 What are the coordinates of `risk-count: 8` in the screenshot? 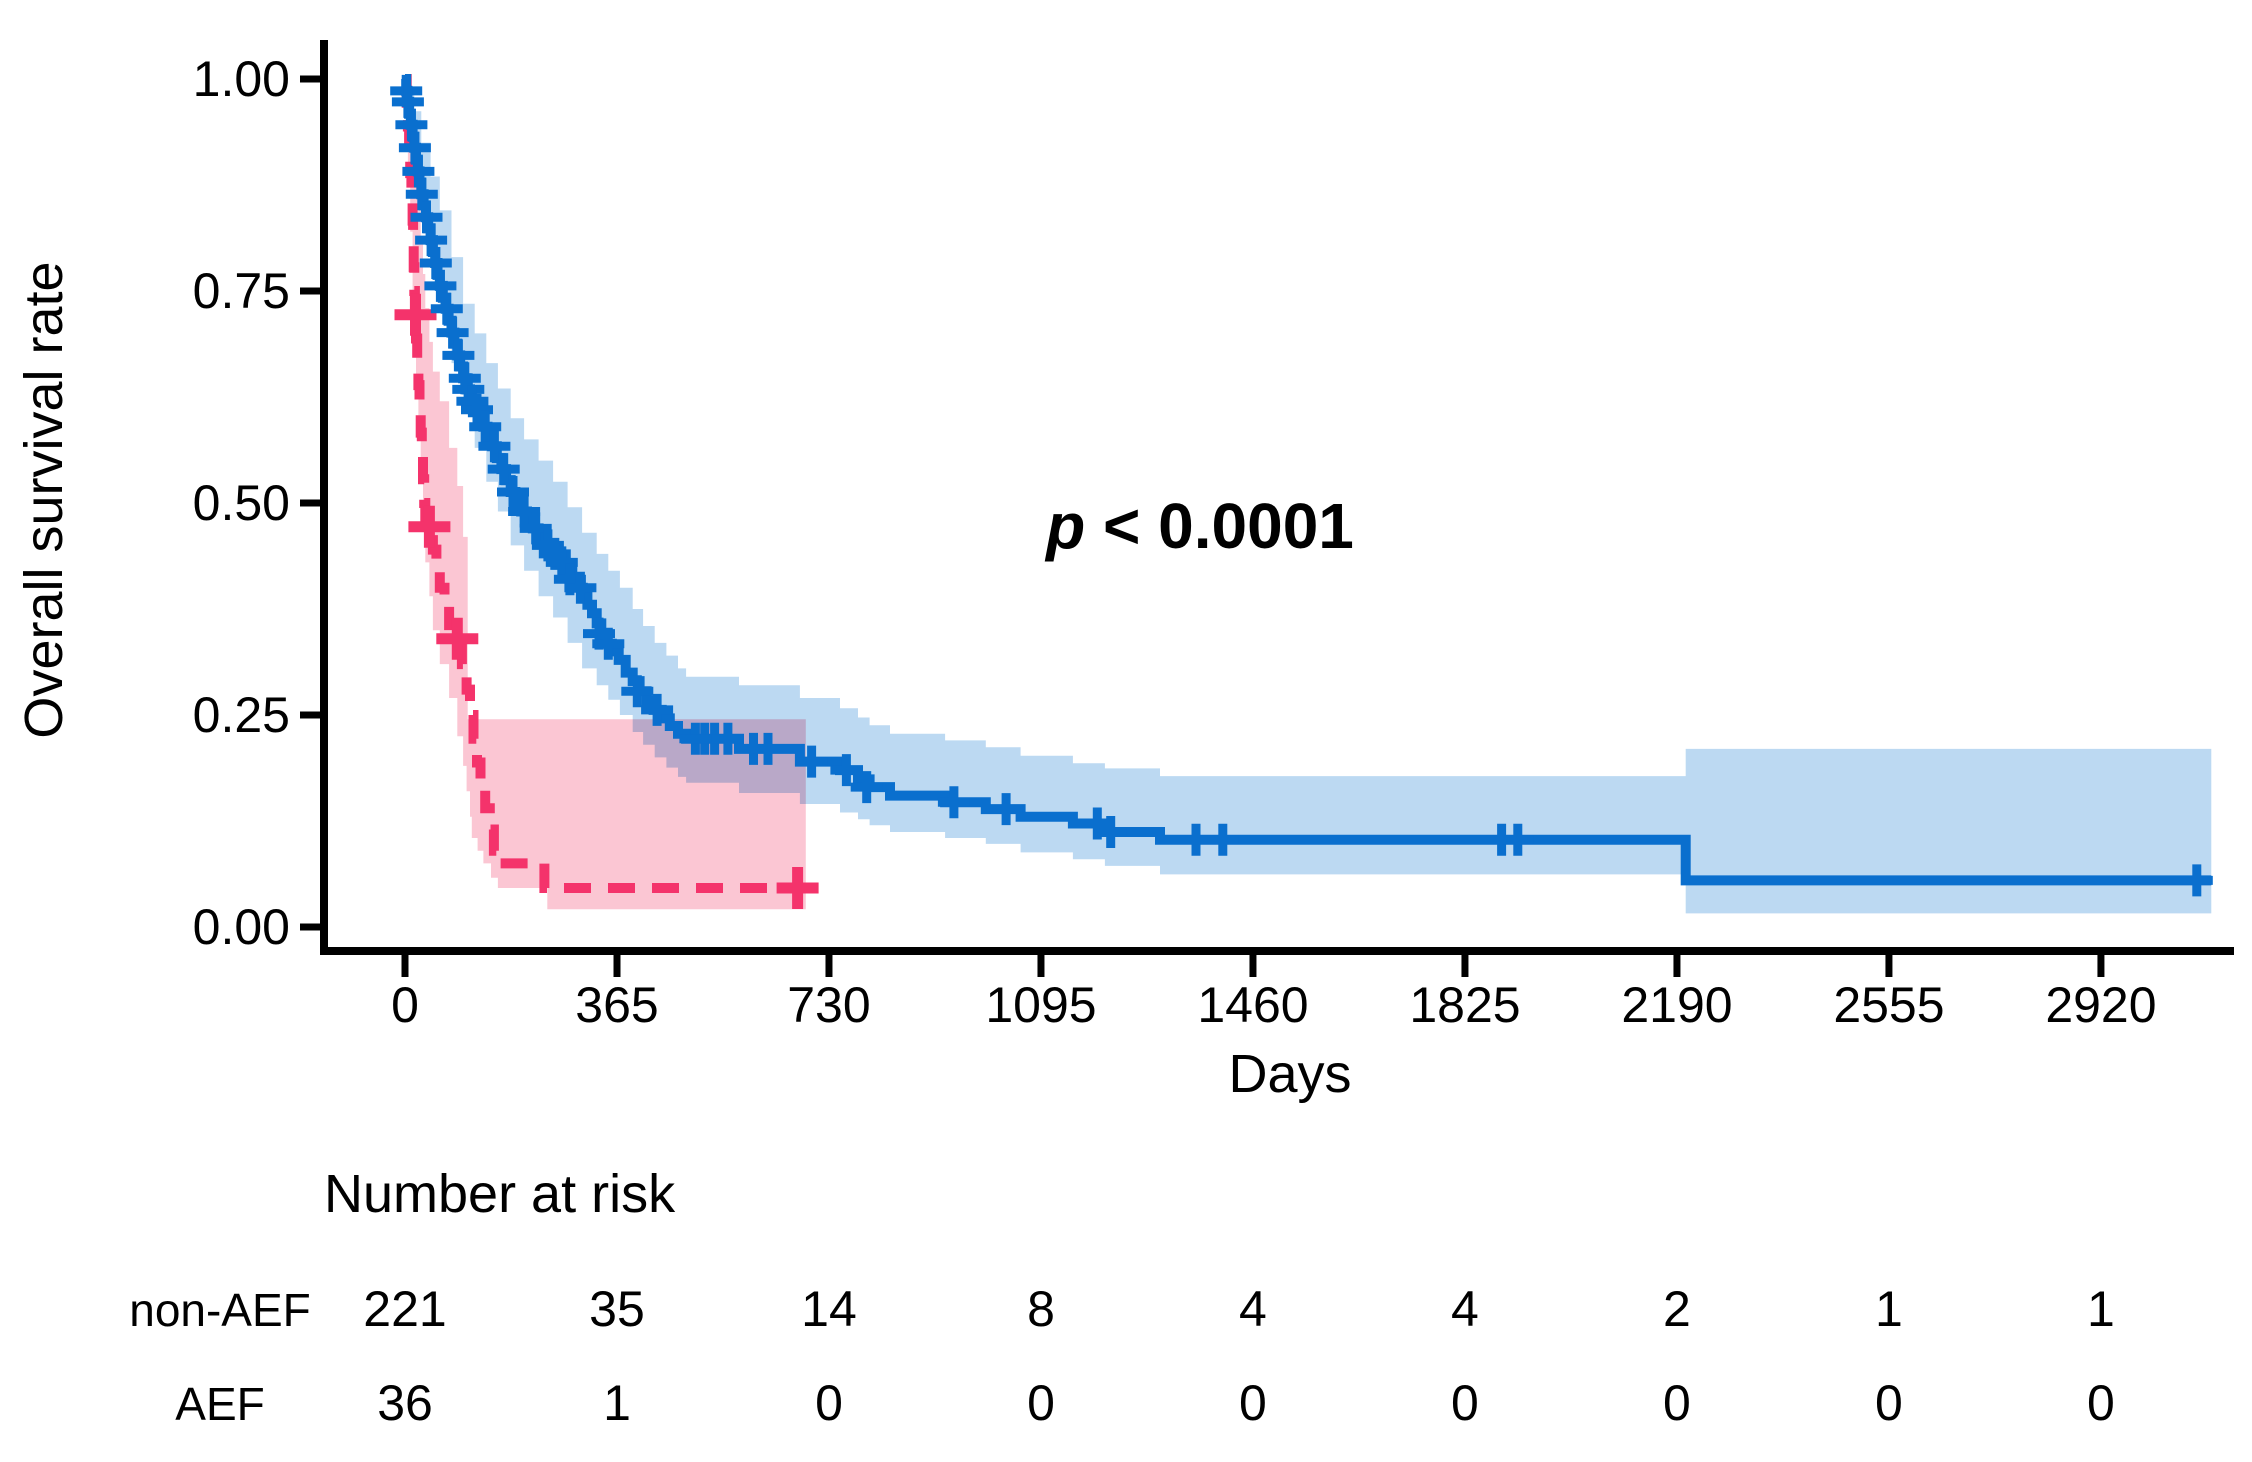 It's located at (1041, 1309).